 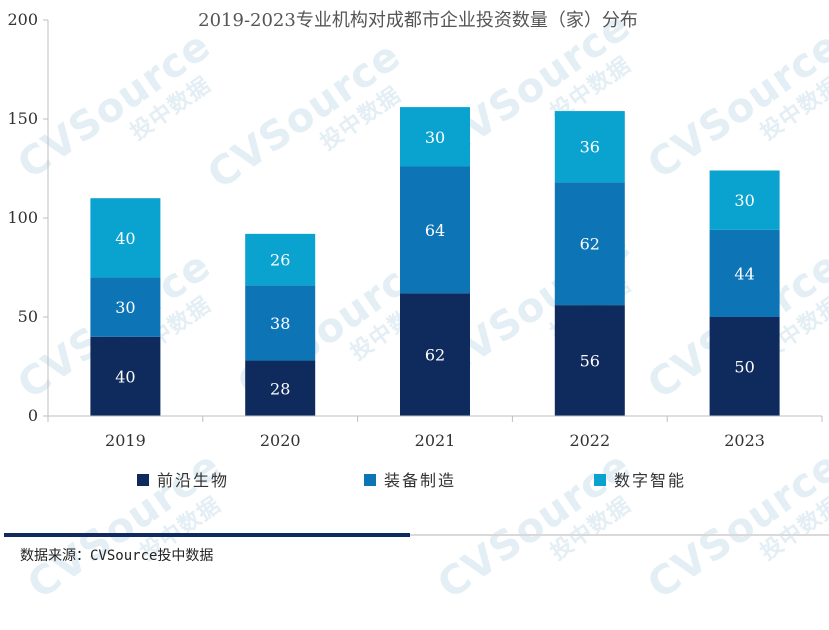 I want to click on data-label: 44, so click(x=744, y=273).